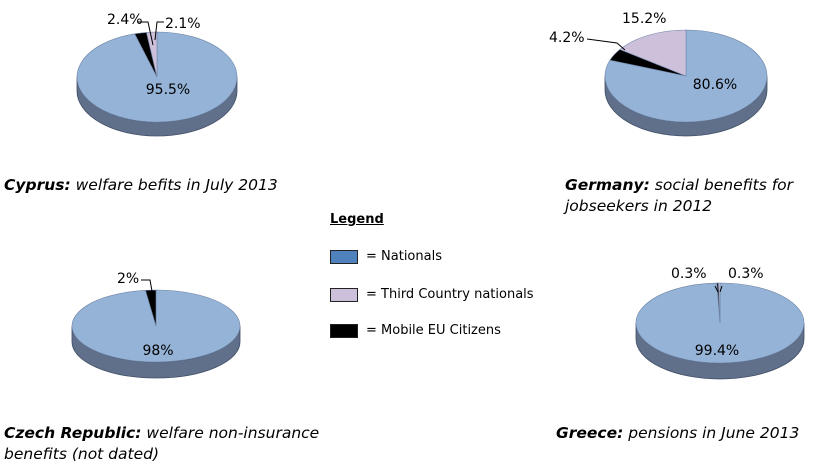 This screenshot has width=835, height=465. I want to click on caption-germany-subtitle: social benefits for jobseekers in 2012, so click(679, 195).